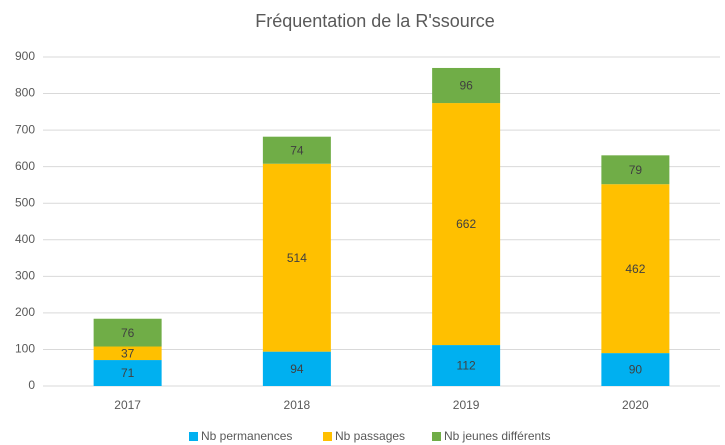 This screenshot has height=445, width=725. I want to click on data-label: 71, so click(128, 373).